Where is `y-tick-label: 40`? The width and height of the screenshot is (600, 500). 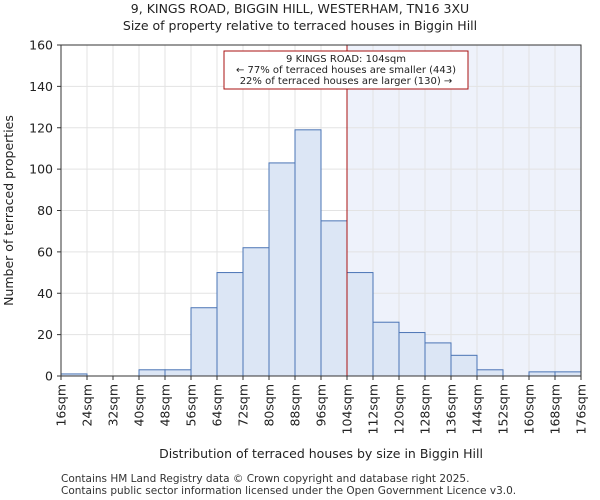
y-tick-label: 40 is located at coordinates (45, 293).